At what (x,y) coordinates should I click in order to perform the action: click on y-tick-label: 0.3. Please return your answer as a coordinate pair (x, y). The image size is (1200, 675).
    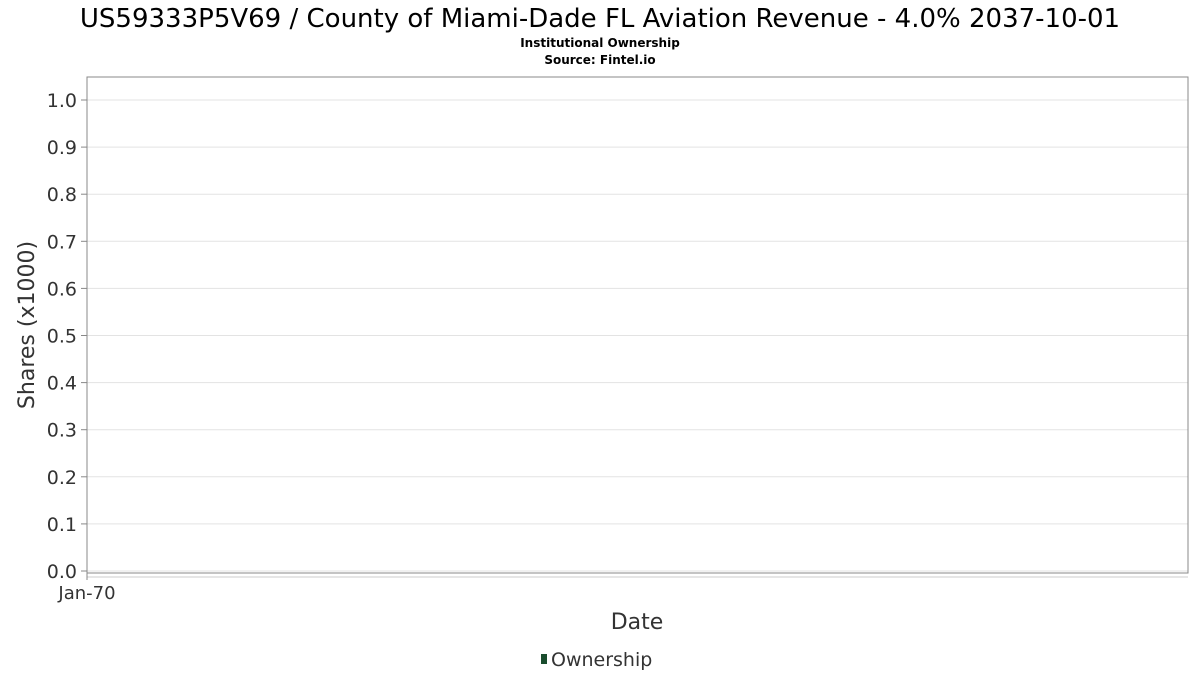
    Looking at the image, I should click on (62, 431).